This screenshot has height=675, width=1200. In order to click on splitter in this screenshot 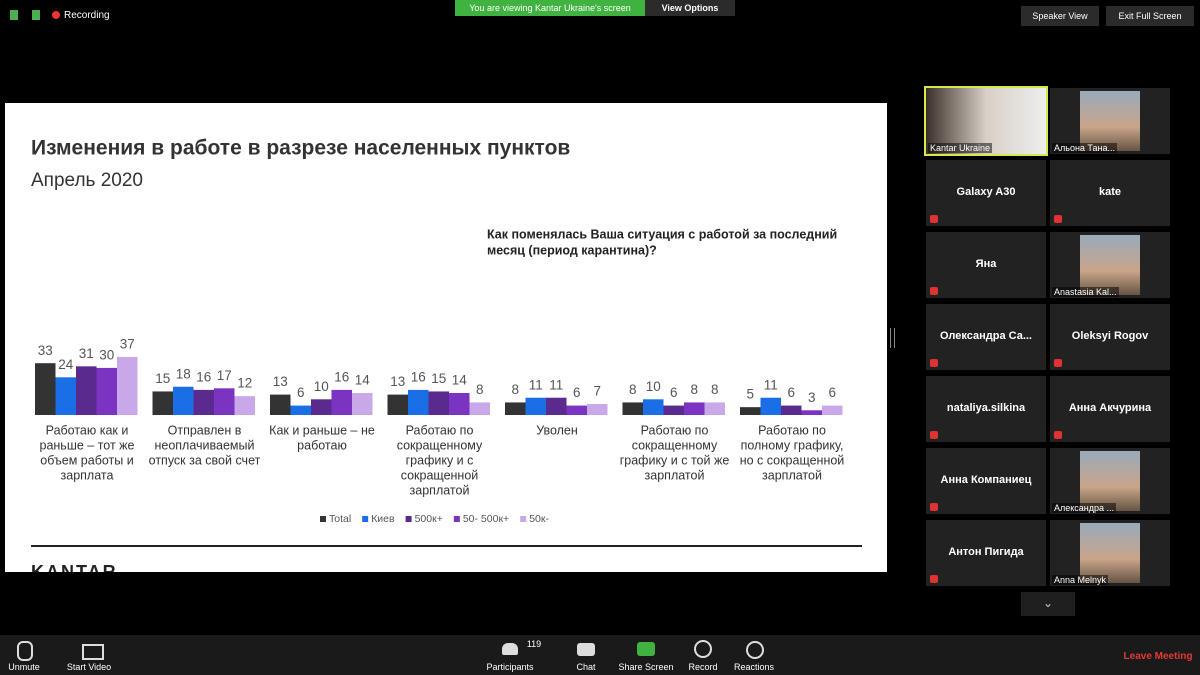, I will do `click(892, 338)`.